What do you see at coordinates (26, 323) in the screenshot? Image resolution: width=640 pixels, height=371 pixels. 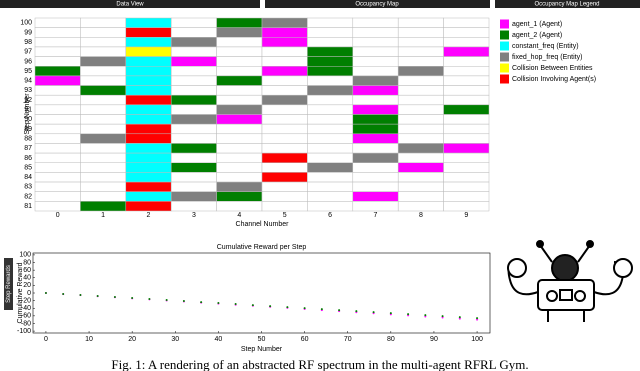 I see `y-tick-label: -80` at bounding box center [26, 323].